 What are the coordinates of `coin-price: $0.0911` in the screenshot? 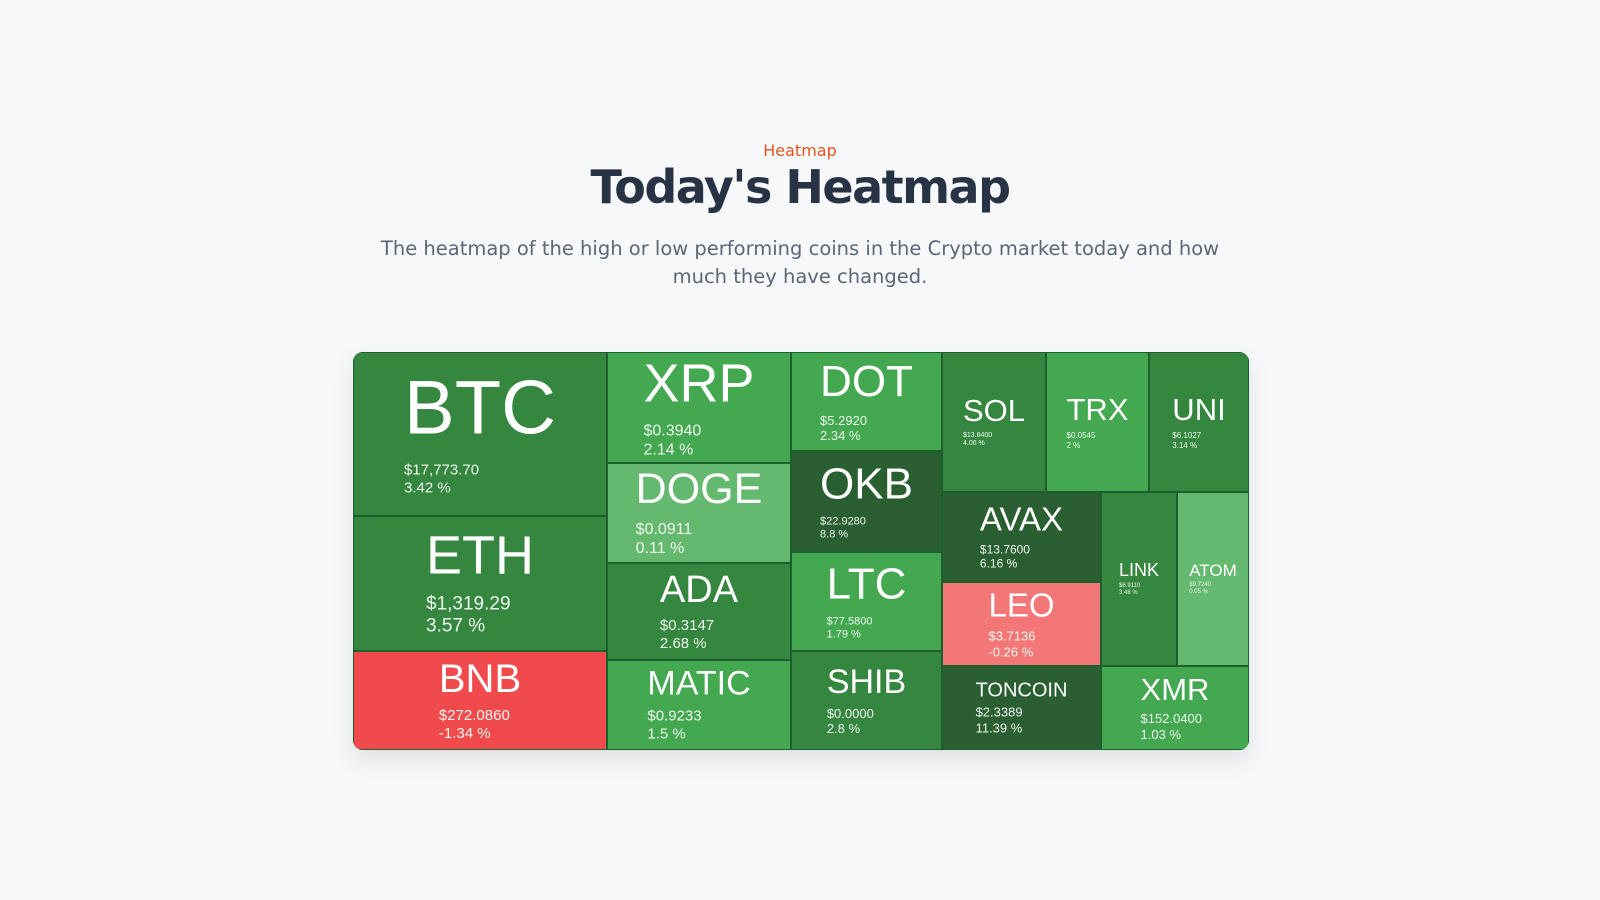 It's located at (664, 529).